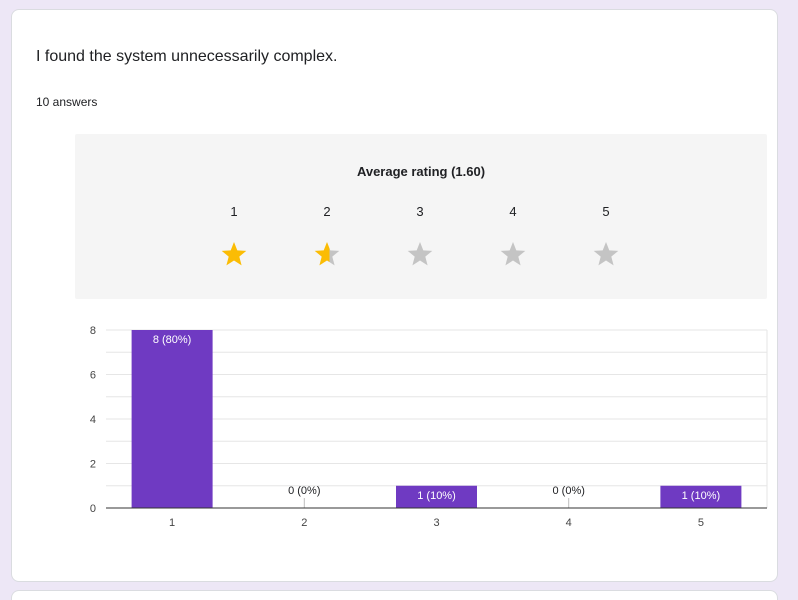  I want to click on x-tick-label: 5, so click(701, 523).